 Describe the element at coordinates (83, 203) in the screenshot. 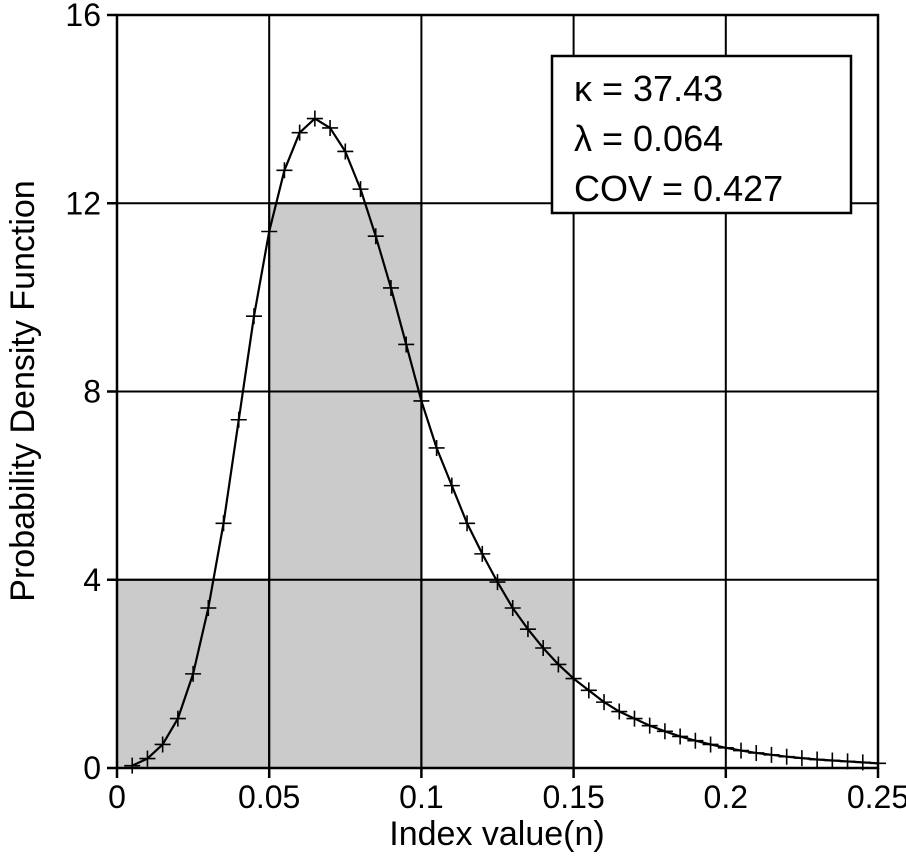

I see `y-tick-label: 12` at that location.